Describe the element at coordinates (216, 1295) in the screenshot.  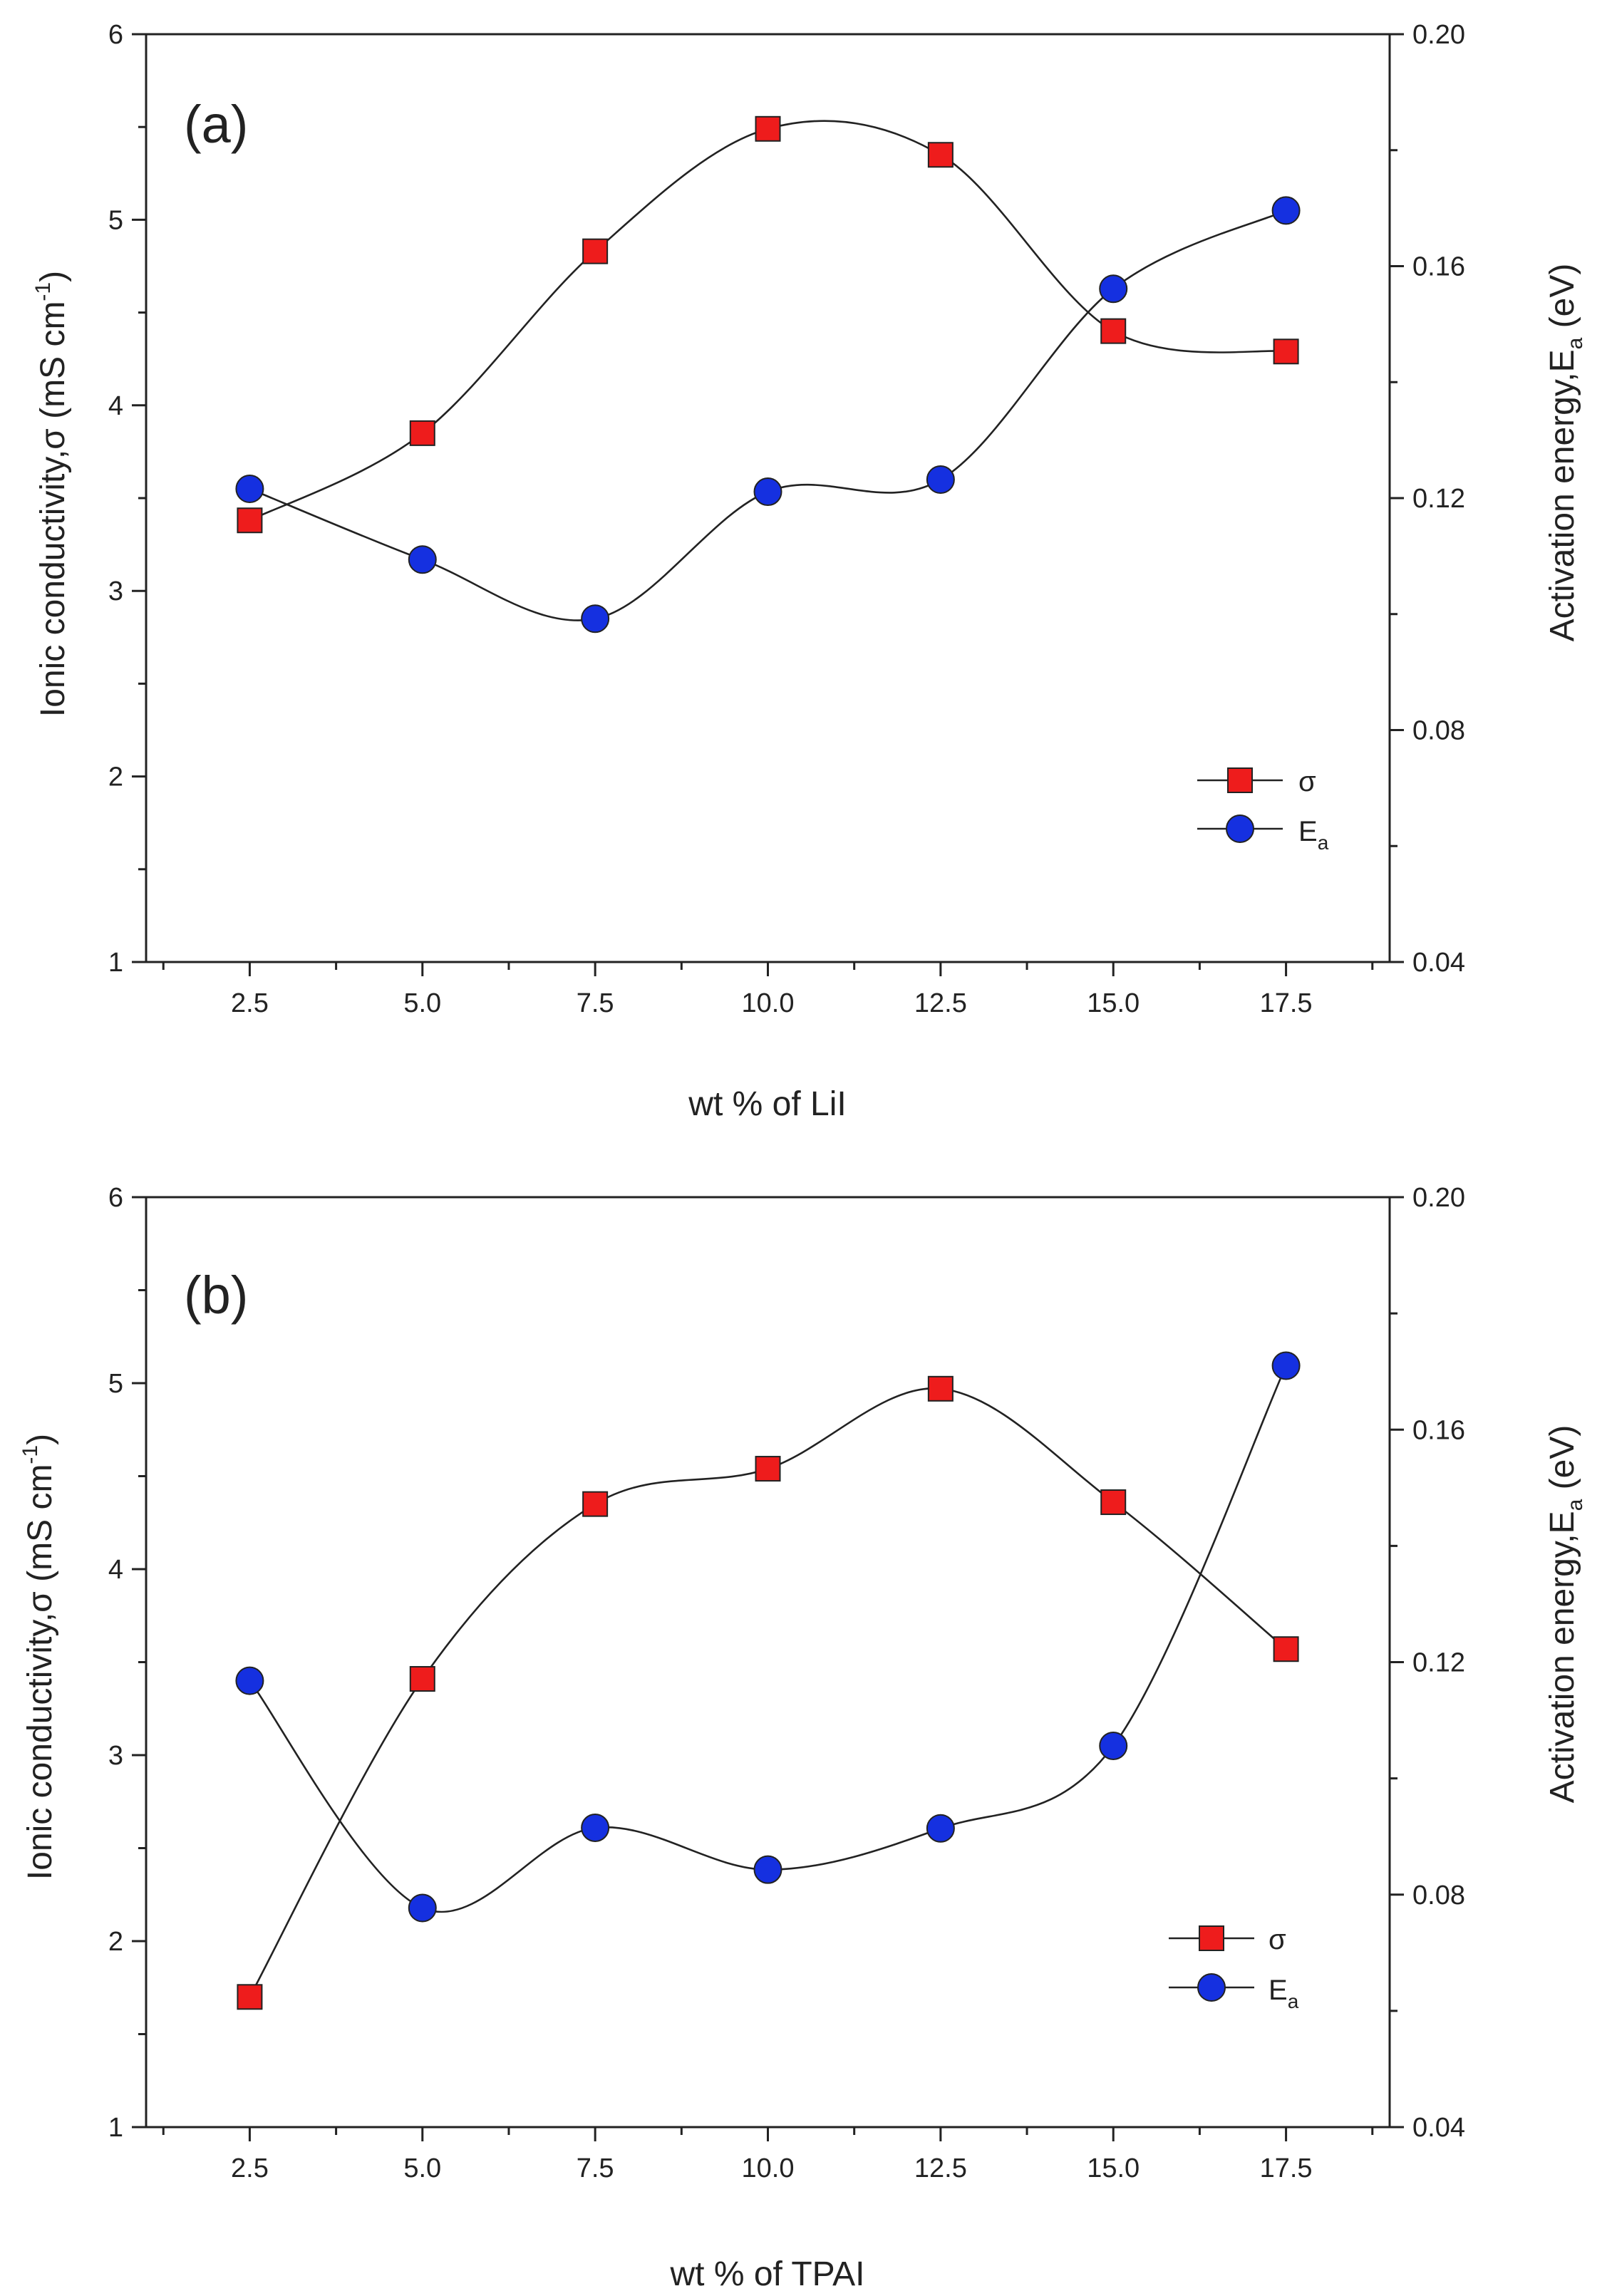
I see `panel-label-b: (b)` at that location.